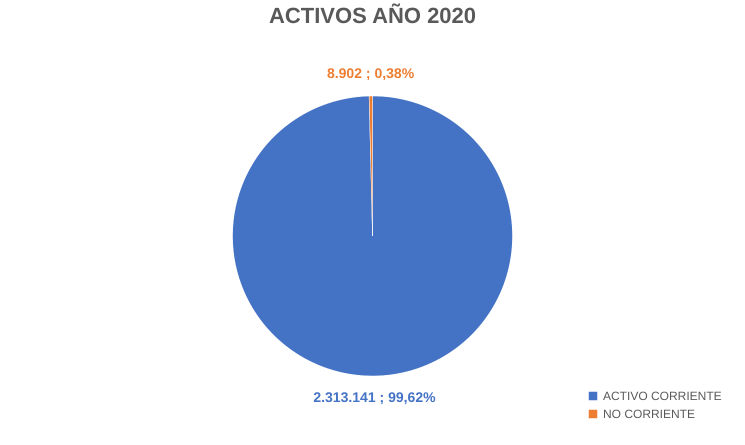 The image size is (745, 445). What do you see at coordinates (649, 414) in the screenshot?
I see `legend-label: NO CORRIENTE` at bounding box center [649, 414].